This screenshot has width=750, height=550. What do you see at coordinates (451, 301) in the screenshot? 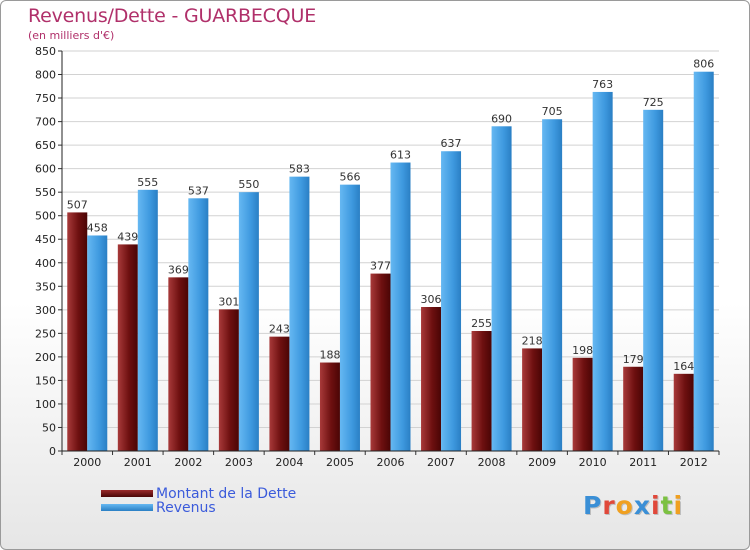
I see `bar-revenue-2007` at bounding box center [451, 301].